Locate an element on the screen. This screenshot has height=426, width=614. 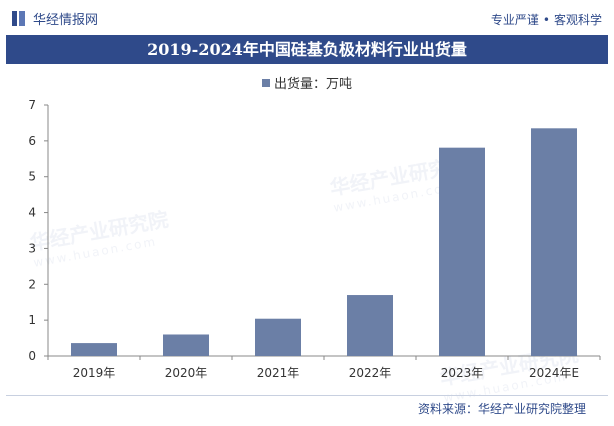
slogan-right: 客观科学 is located at coordinates (577, 20).